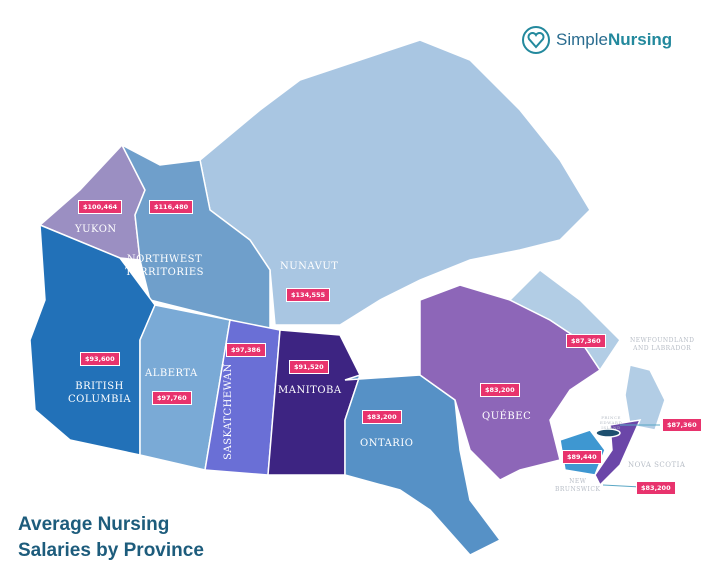  What do you see at coordinates (111, 538) in the screenshot?
I see `map-title: Average Nursing Salaries by Province` at bounding box center [111, 538].